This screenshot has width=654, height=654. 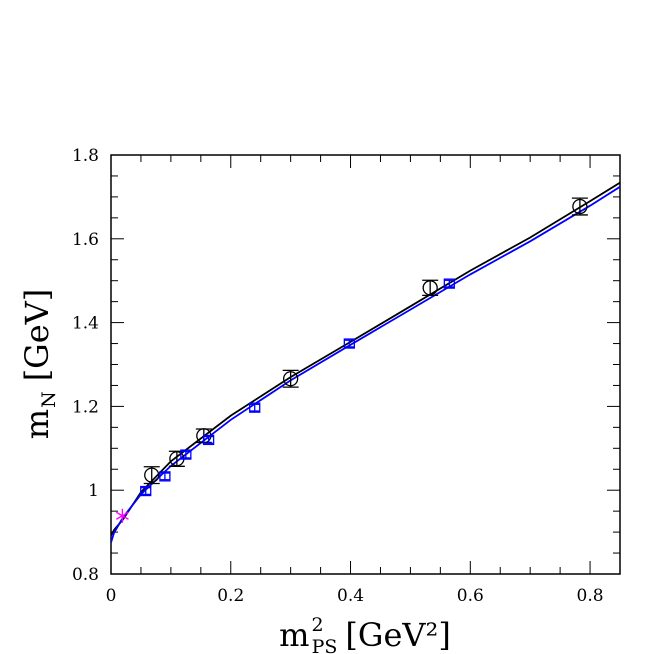 I want to click on physical-point-asterisk, so click(x=122, y=515).